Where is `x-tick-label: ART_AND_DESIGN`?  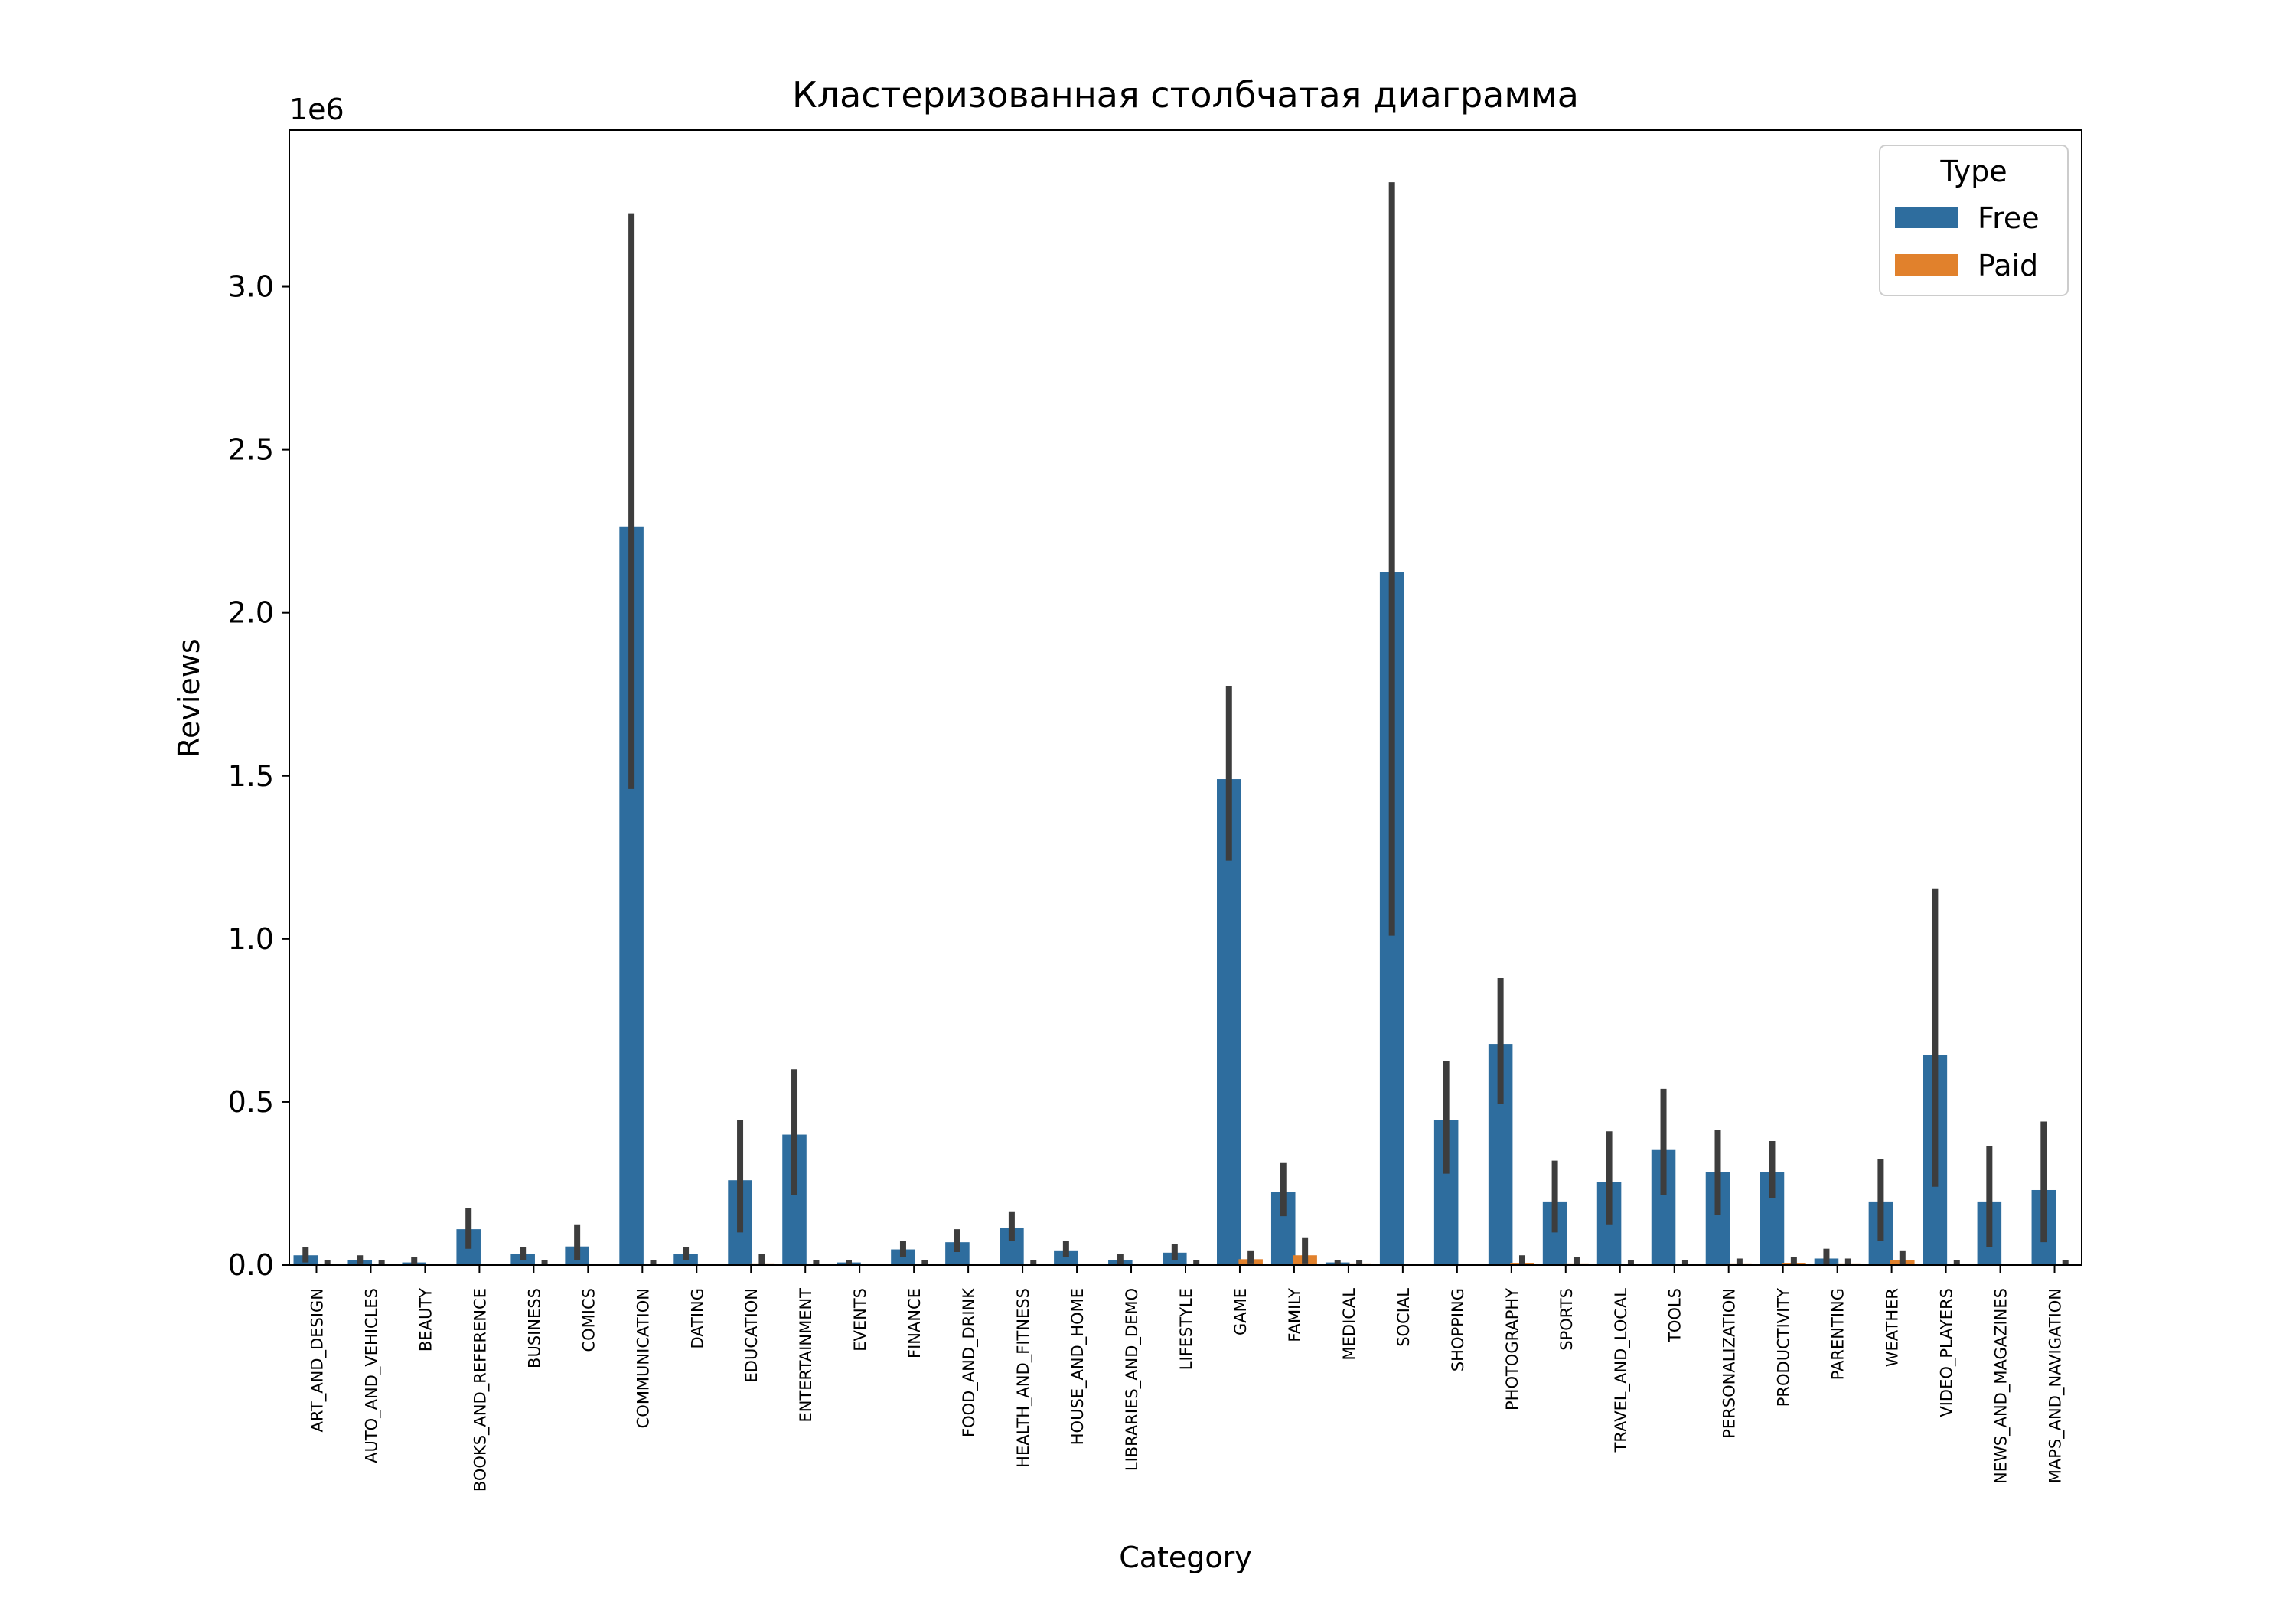 x-tick-label: ART_AND_DESIGN is located at coordinates (317, 1360).